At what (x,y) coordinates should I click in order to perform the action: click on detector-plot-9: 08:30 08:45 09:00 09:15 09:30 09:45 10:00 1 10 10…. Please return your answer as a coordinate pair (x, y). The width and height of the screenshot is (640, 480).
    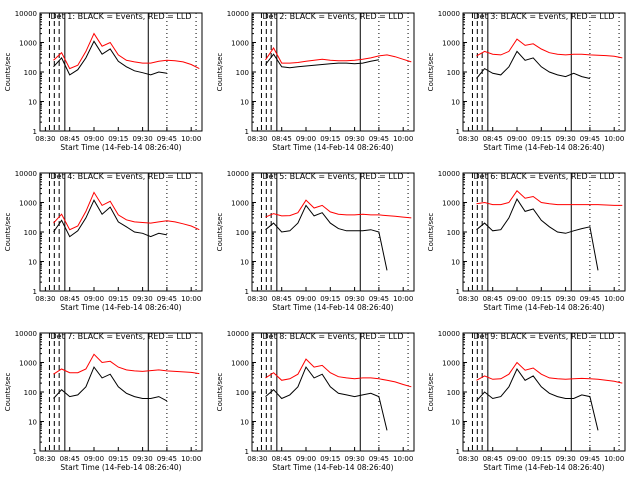
    Looking at the image, I should click on (526, 401).